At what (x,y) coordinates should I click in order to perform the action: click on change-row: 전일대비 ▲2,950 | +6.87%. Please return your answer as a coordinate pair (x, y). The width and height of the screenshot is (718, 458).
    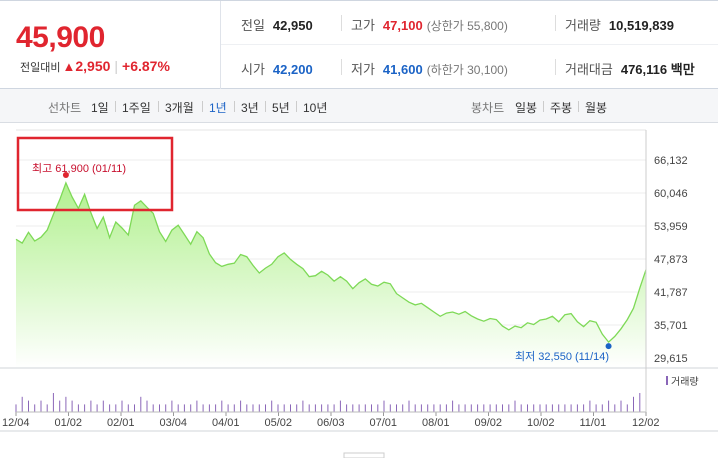
    Looking at the image, I should click on (95, 66).